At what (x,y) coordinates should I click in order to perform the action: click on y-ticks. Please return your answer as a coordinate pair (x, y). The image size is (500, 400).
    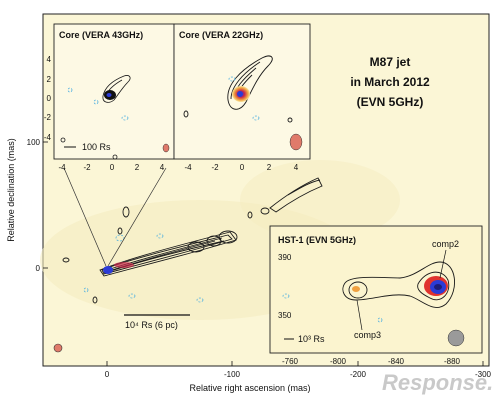
    Looking at the image, I should click on (45, 205).